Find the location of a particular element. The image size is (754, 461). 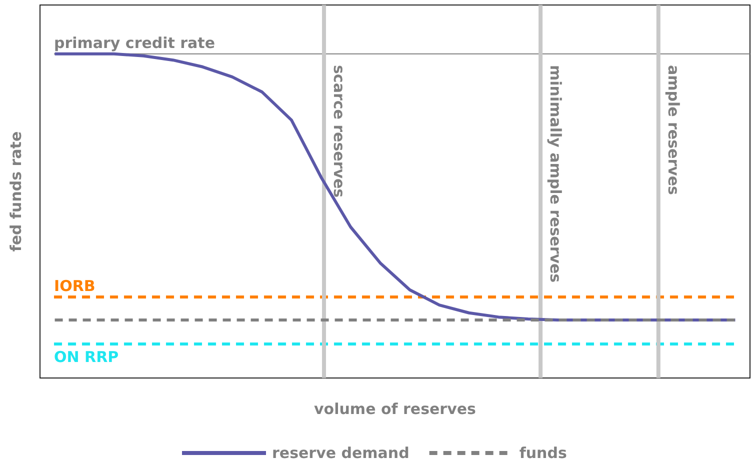

y-axis-title: fed funds rate is located at coordinates (16, 191).